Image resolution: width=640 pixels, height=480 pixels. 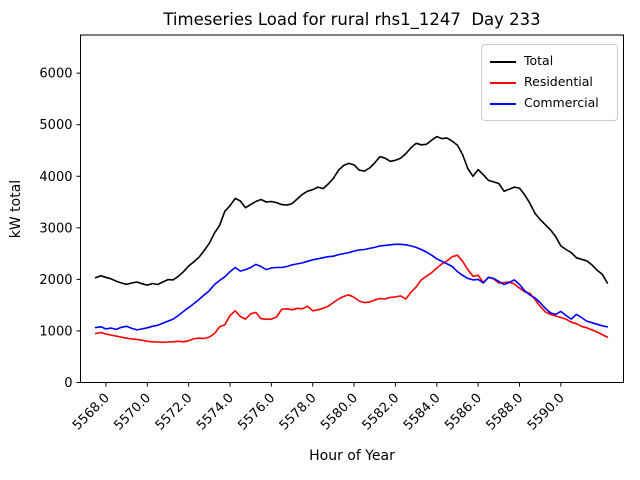 What do you see at coordinates (215, 412) in the screenshot?
I see `x-tick-label: 5574.0` at bounding box center [215, 412].